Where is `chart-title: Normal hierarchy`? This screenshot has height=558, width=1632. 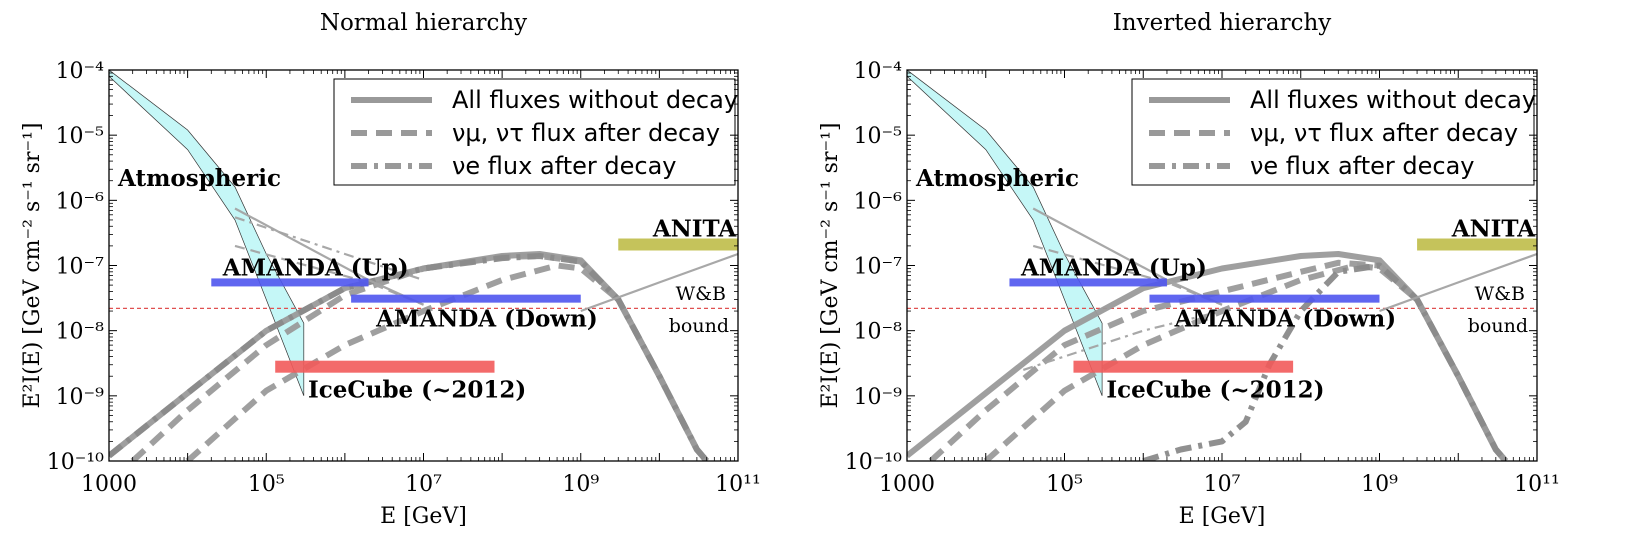 chart-title: Normal hierarchy is located at coordinates (423, 23).